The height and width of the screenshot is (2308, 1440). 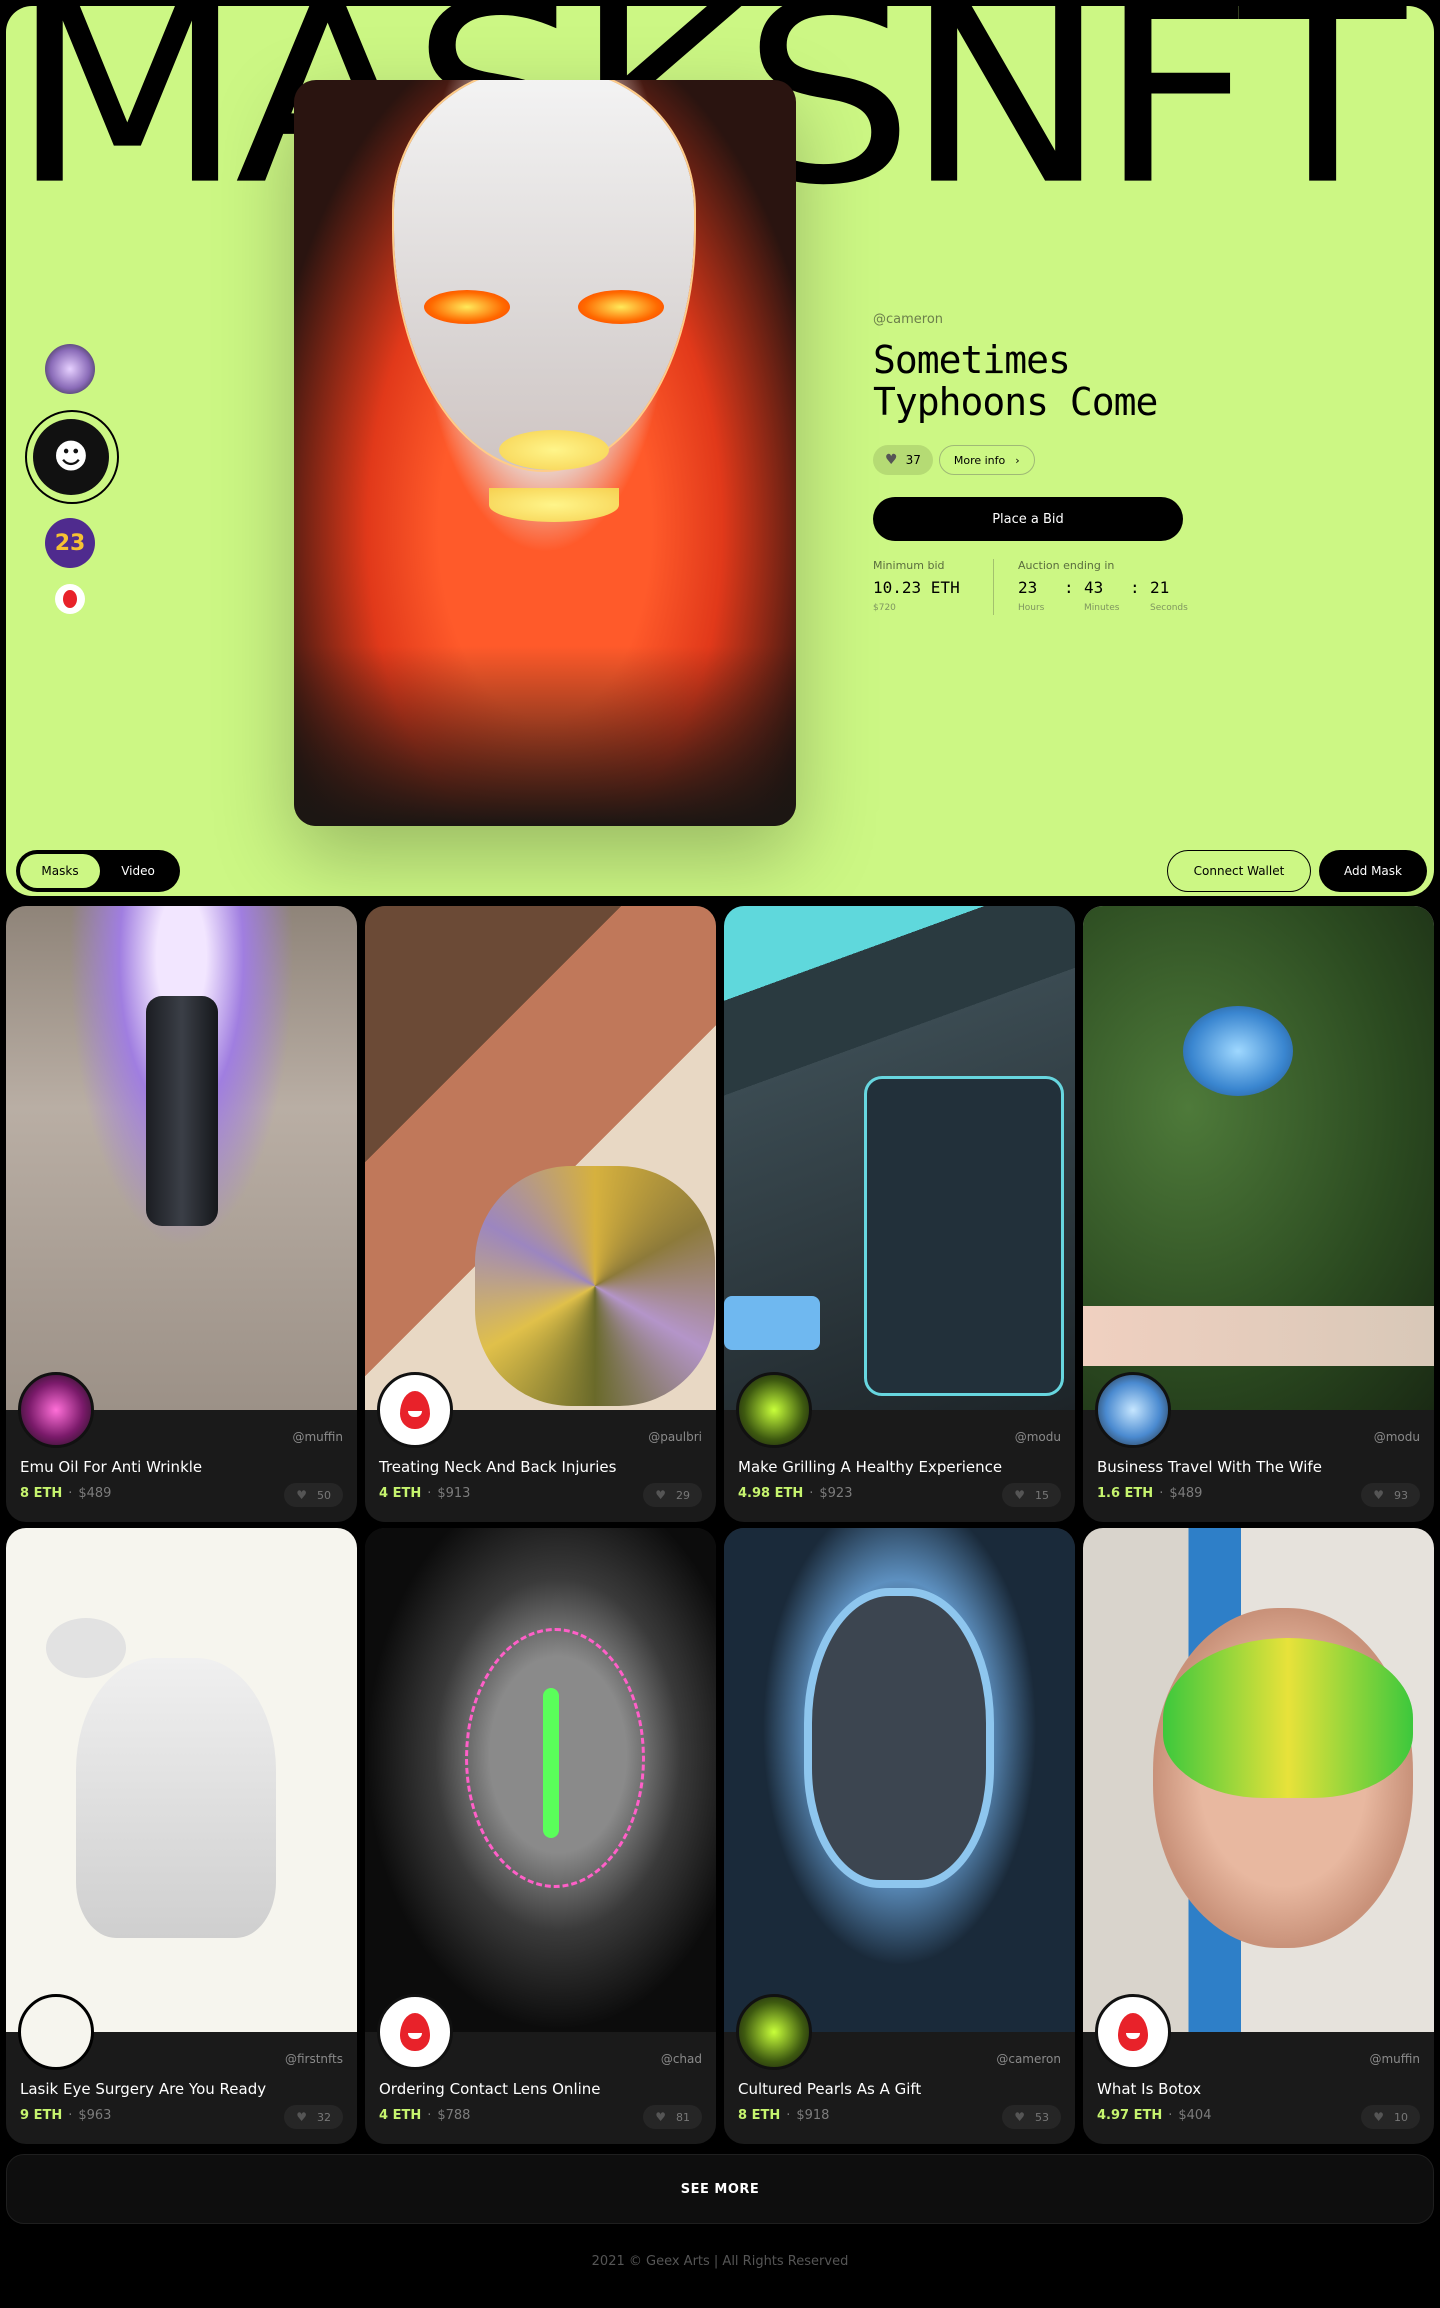 What do you see at coordinates (759, 2115) in the screenshot?
I see `card-eth: 8 ETH` at bounding box center [759, 2115].